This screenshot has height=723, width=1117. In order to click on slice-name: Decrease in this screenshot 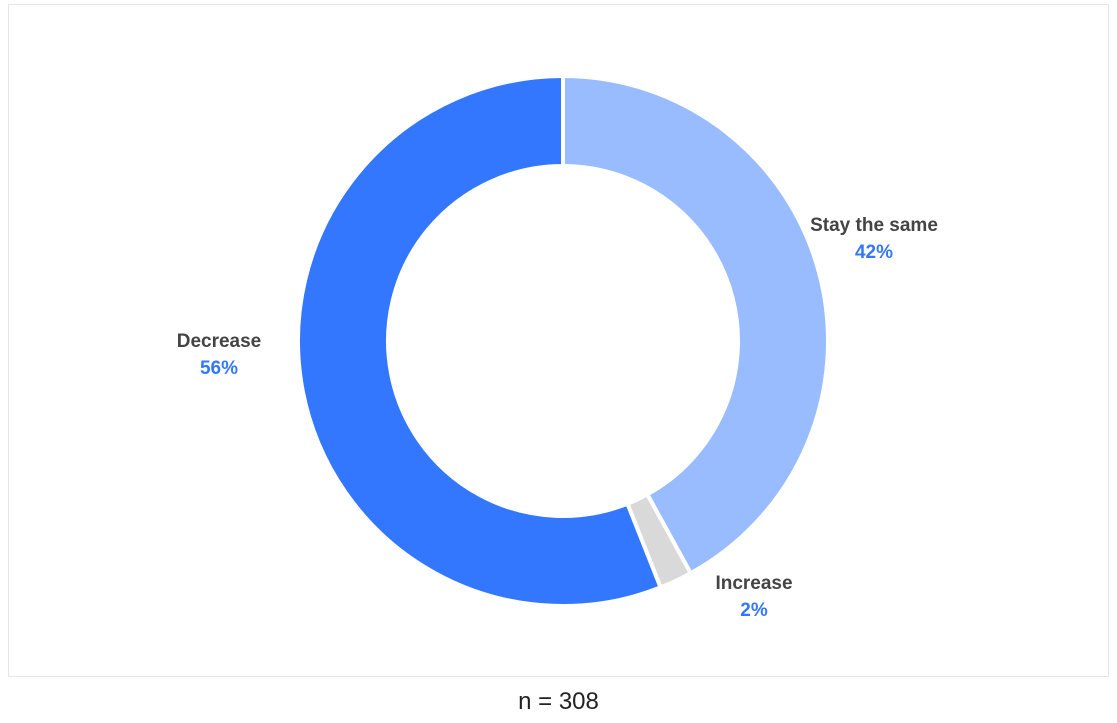, I will do `click(219, 341)`.